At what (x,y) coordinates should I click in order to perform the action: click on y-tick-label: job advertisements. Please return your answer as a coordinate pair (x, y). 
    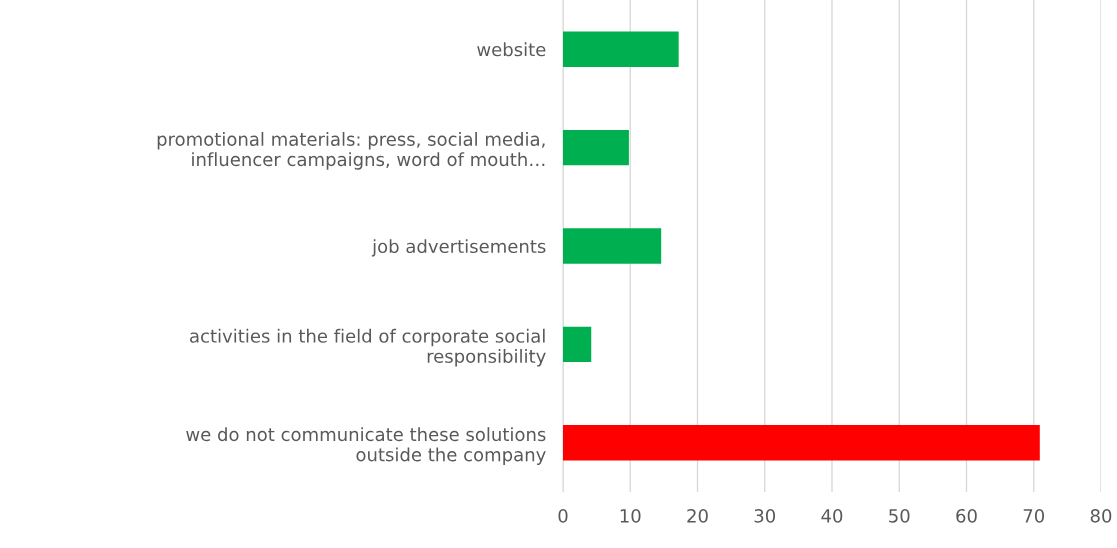
    Looking at the image, I should click on (458, 248).